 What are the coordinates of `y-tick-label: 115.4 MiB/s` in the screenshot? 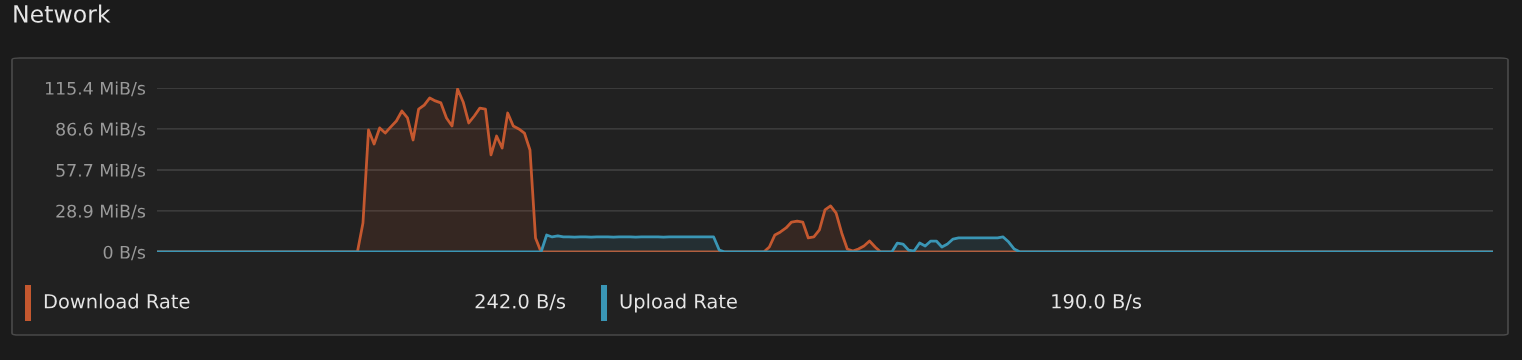 It's located at (95, 89).